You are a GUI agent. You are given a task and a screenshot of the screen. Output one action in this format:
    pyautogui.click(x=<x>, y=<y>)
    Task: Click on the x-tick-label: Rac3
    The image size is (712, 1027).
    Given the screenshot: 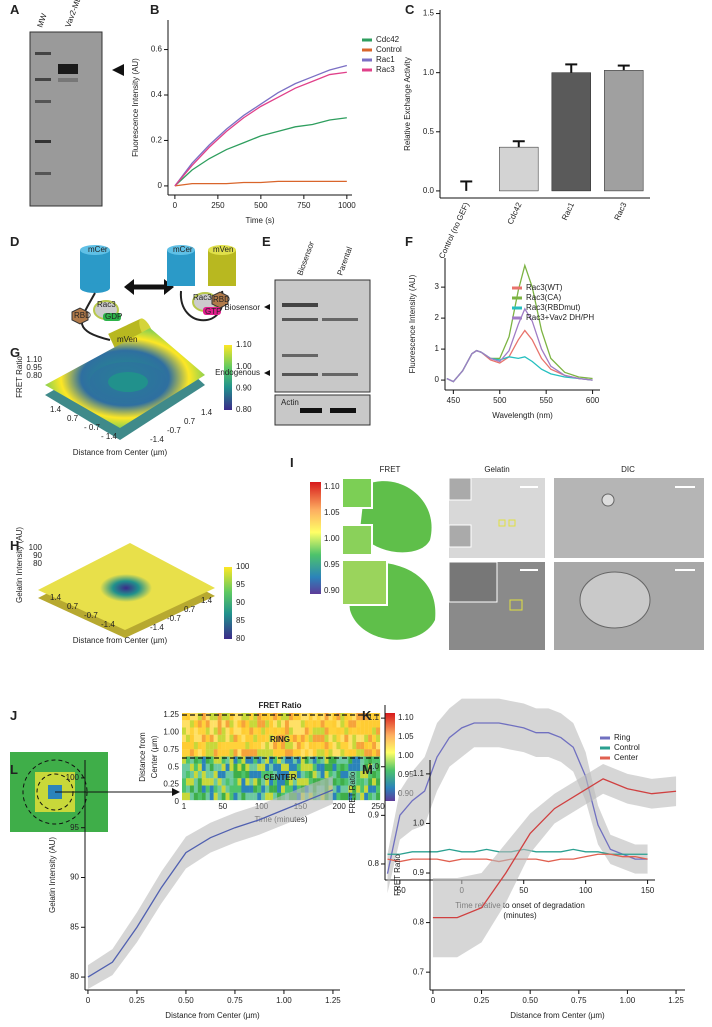 What is the action you would take?
    pyautogui.click(x=621, y=211)
    